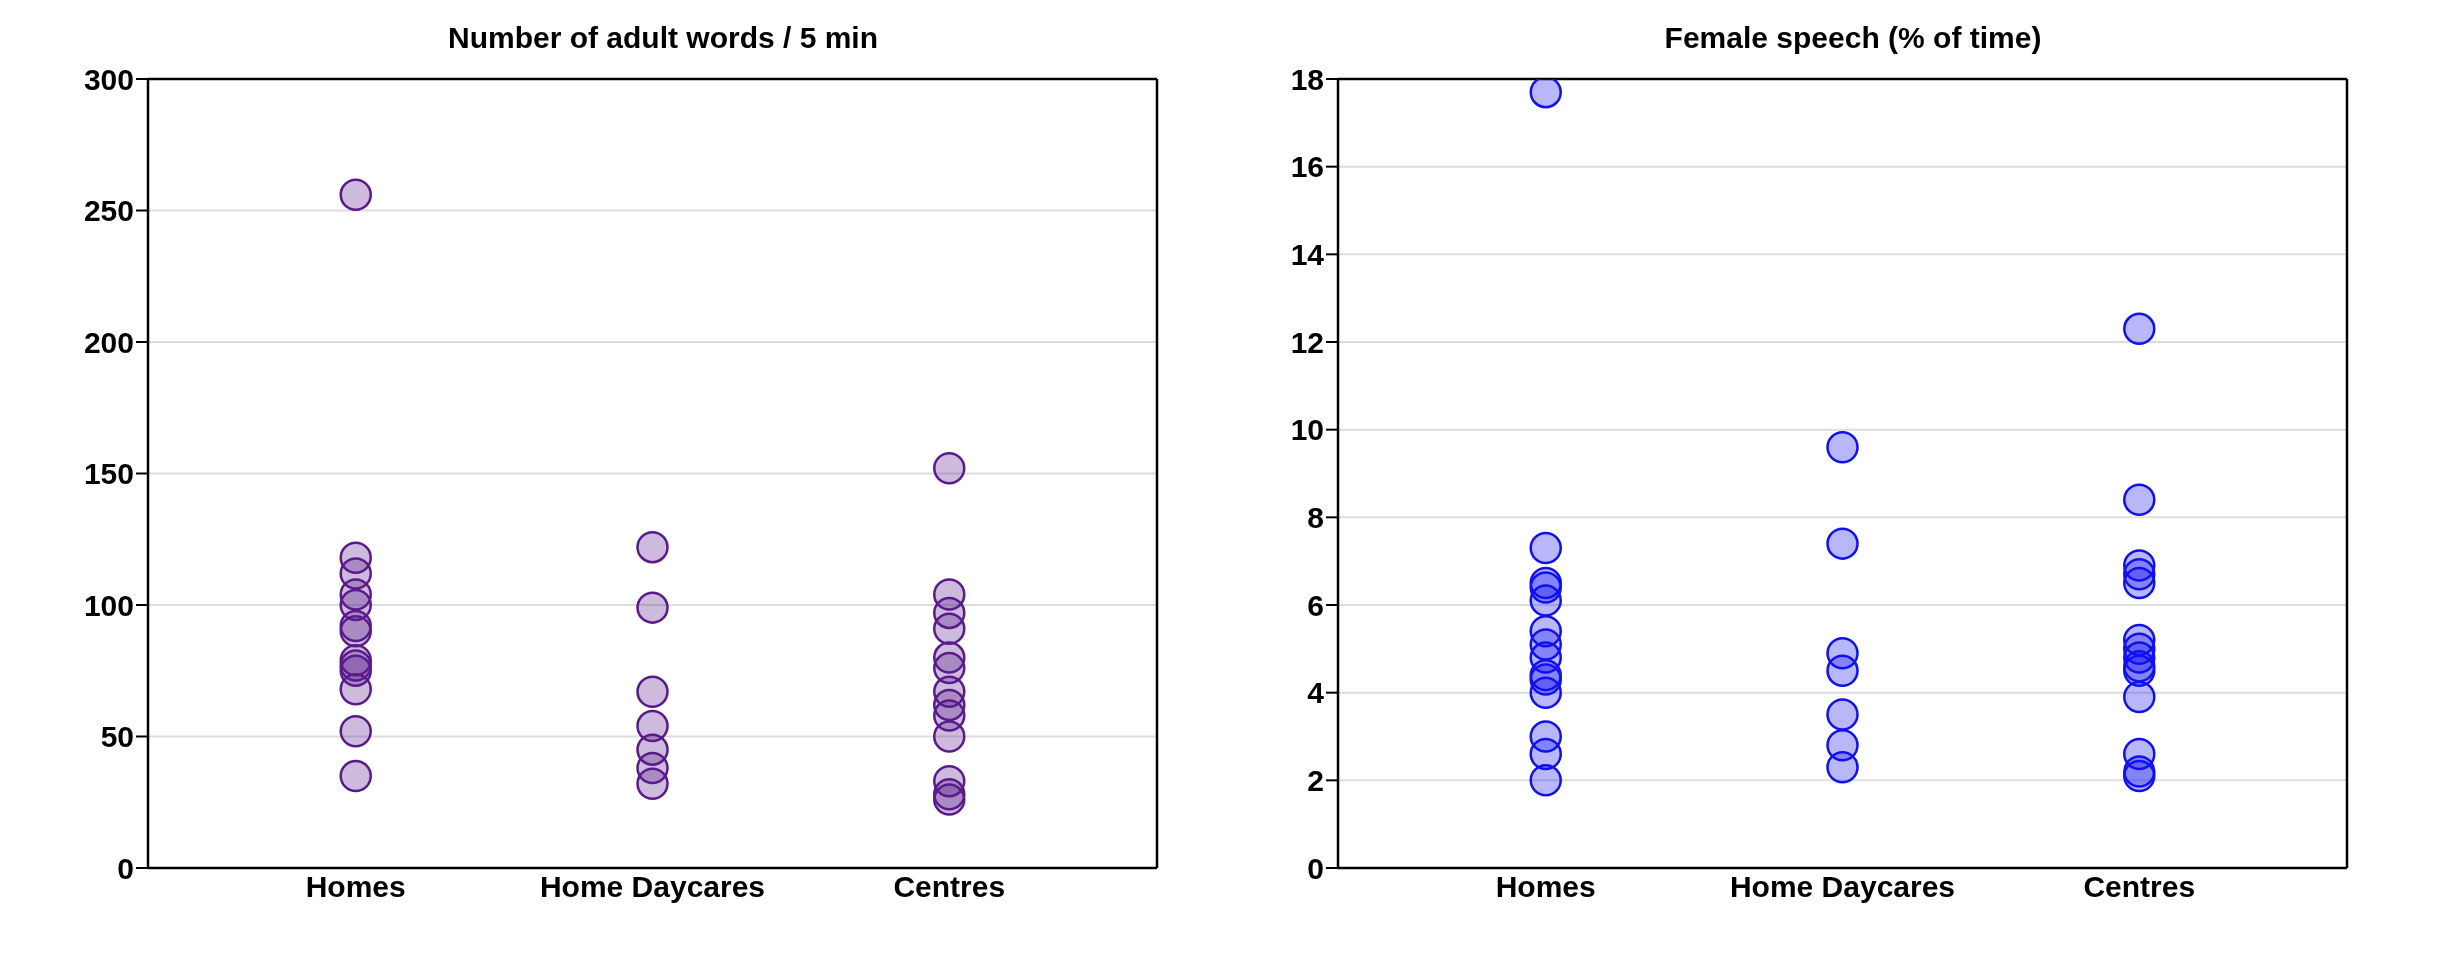 The height and width of the screenshot is (969, 2442). Describe the element at coordinates (117, 737) in the screenshot. I see `y-tick-label: 50` at that location.